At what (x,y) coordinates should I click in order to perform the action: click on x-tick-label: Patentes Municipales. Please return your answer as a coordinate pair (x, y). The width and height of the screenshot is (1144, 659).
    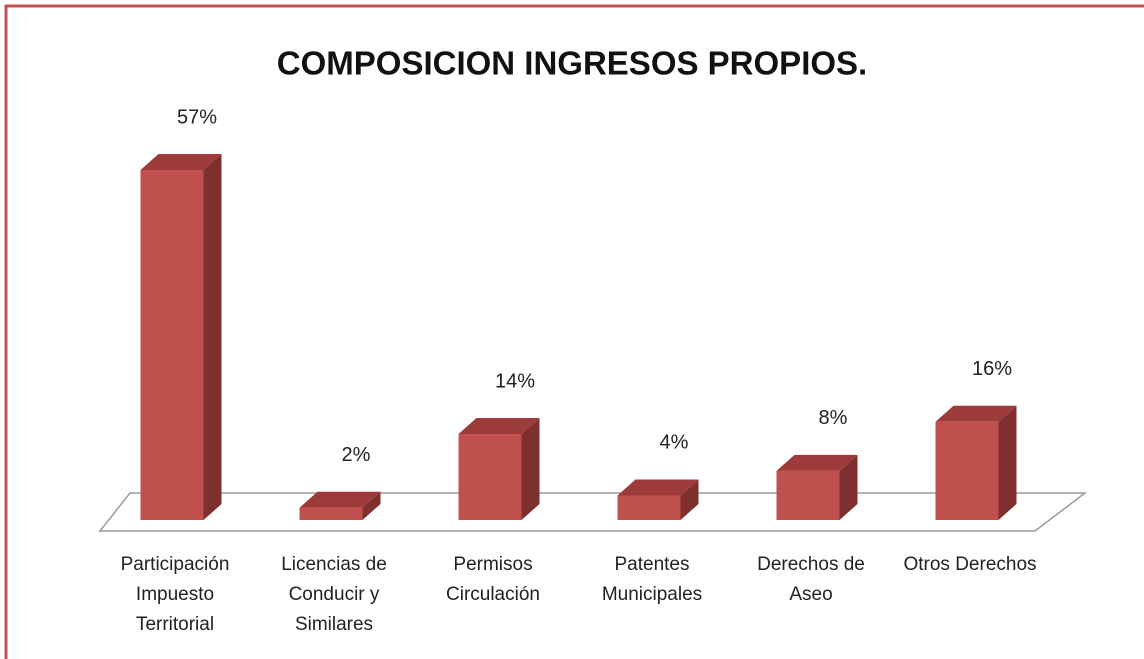
    Looking at the image, I should click on (652, 579).